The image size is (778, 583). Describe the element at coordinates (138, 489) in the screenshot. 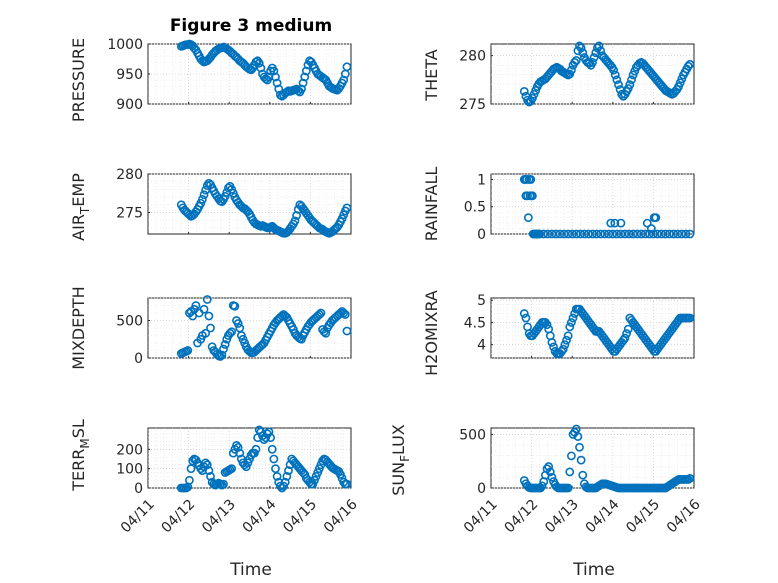

I see `ytick-label-terr-msl: 0` at that location.